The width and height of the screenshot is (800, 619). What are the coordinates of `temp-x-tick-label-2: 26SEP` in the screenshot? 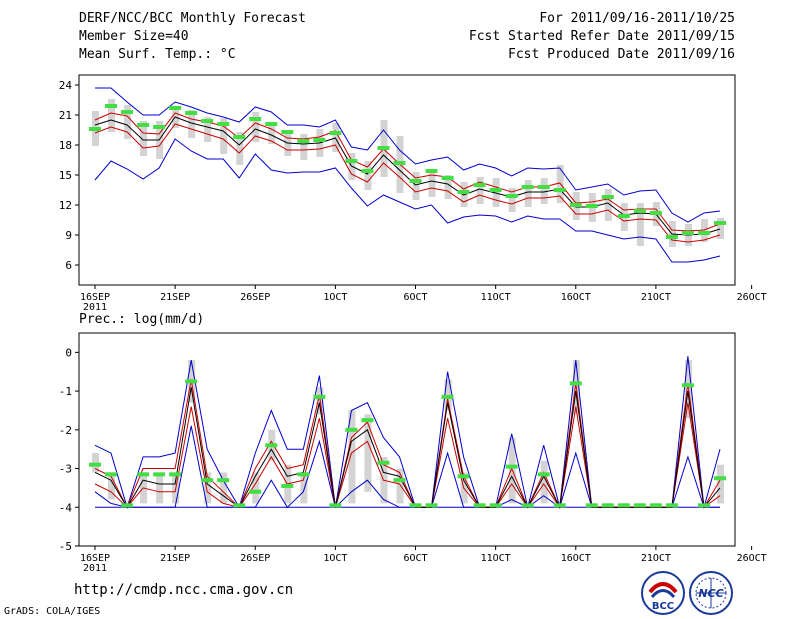 It's located at (255, 297).